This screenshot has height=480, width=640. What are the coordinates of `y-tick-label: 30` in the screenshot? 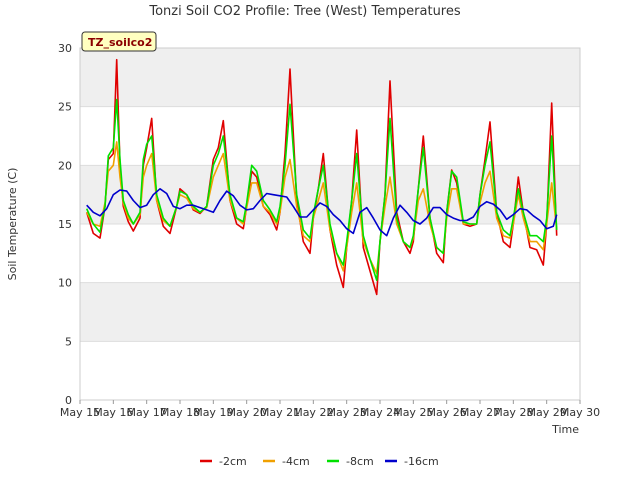 It's located at (65, 48).